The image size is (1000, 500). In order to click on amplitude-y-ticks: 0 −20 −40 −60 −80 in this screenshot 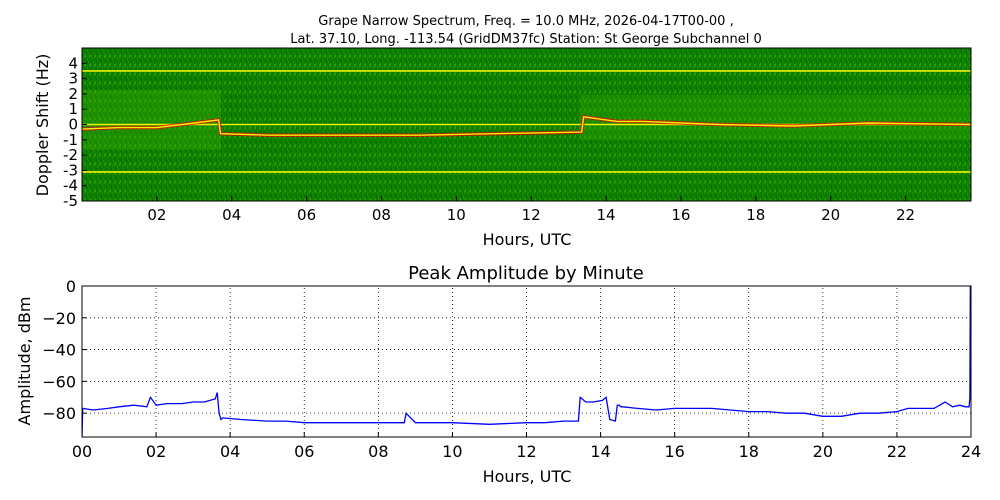, I will do `click(64, 350)`.